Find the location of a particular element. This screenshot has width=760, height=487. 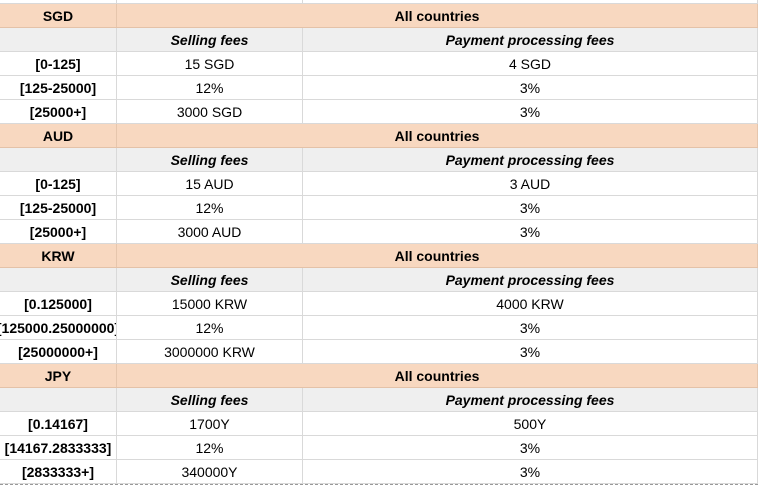

partial-row is located at coordinates (379, 2).